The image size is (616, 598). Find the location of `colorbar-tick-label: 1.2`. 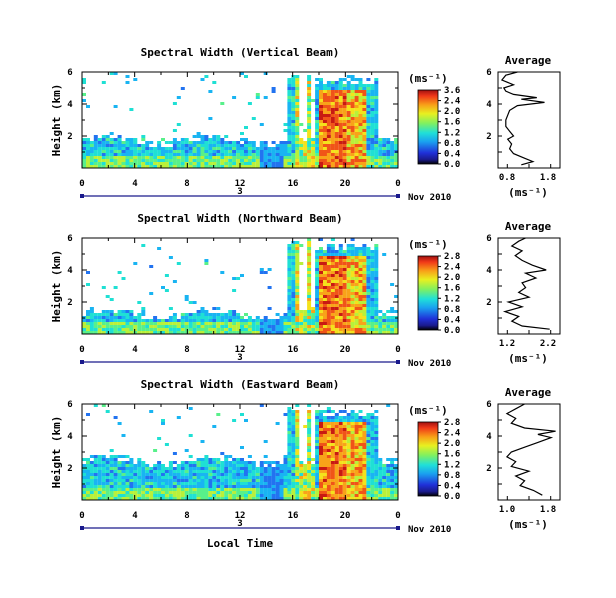

colorbar-tick-label: 1.2 is located at coordinates (452, 133).